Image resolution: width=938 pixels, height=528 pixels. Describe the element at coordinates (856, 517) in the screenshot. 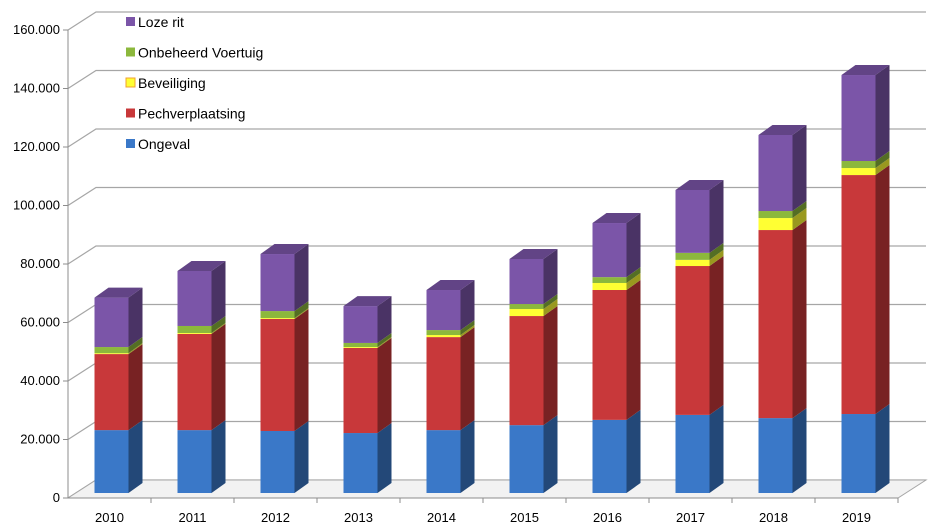

I see `x-tick-label: 2019` at that location.